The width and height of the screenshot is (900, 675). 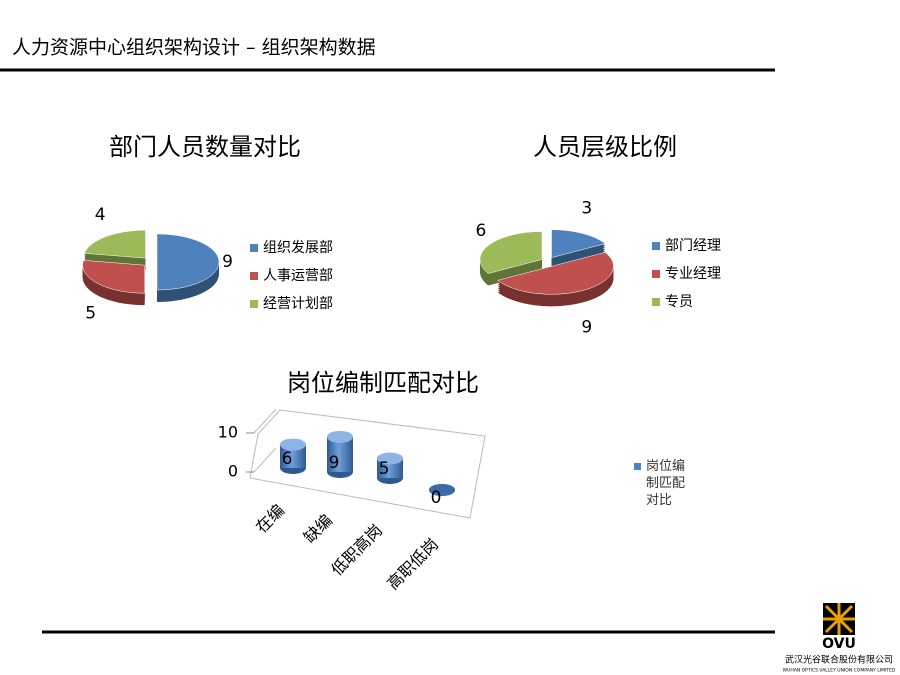 What do you see at coordinates (233, 471) in the screenshot?
I see `y-tick-label: 0` at bounding box center [233, 471].